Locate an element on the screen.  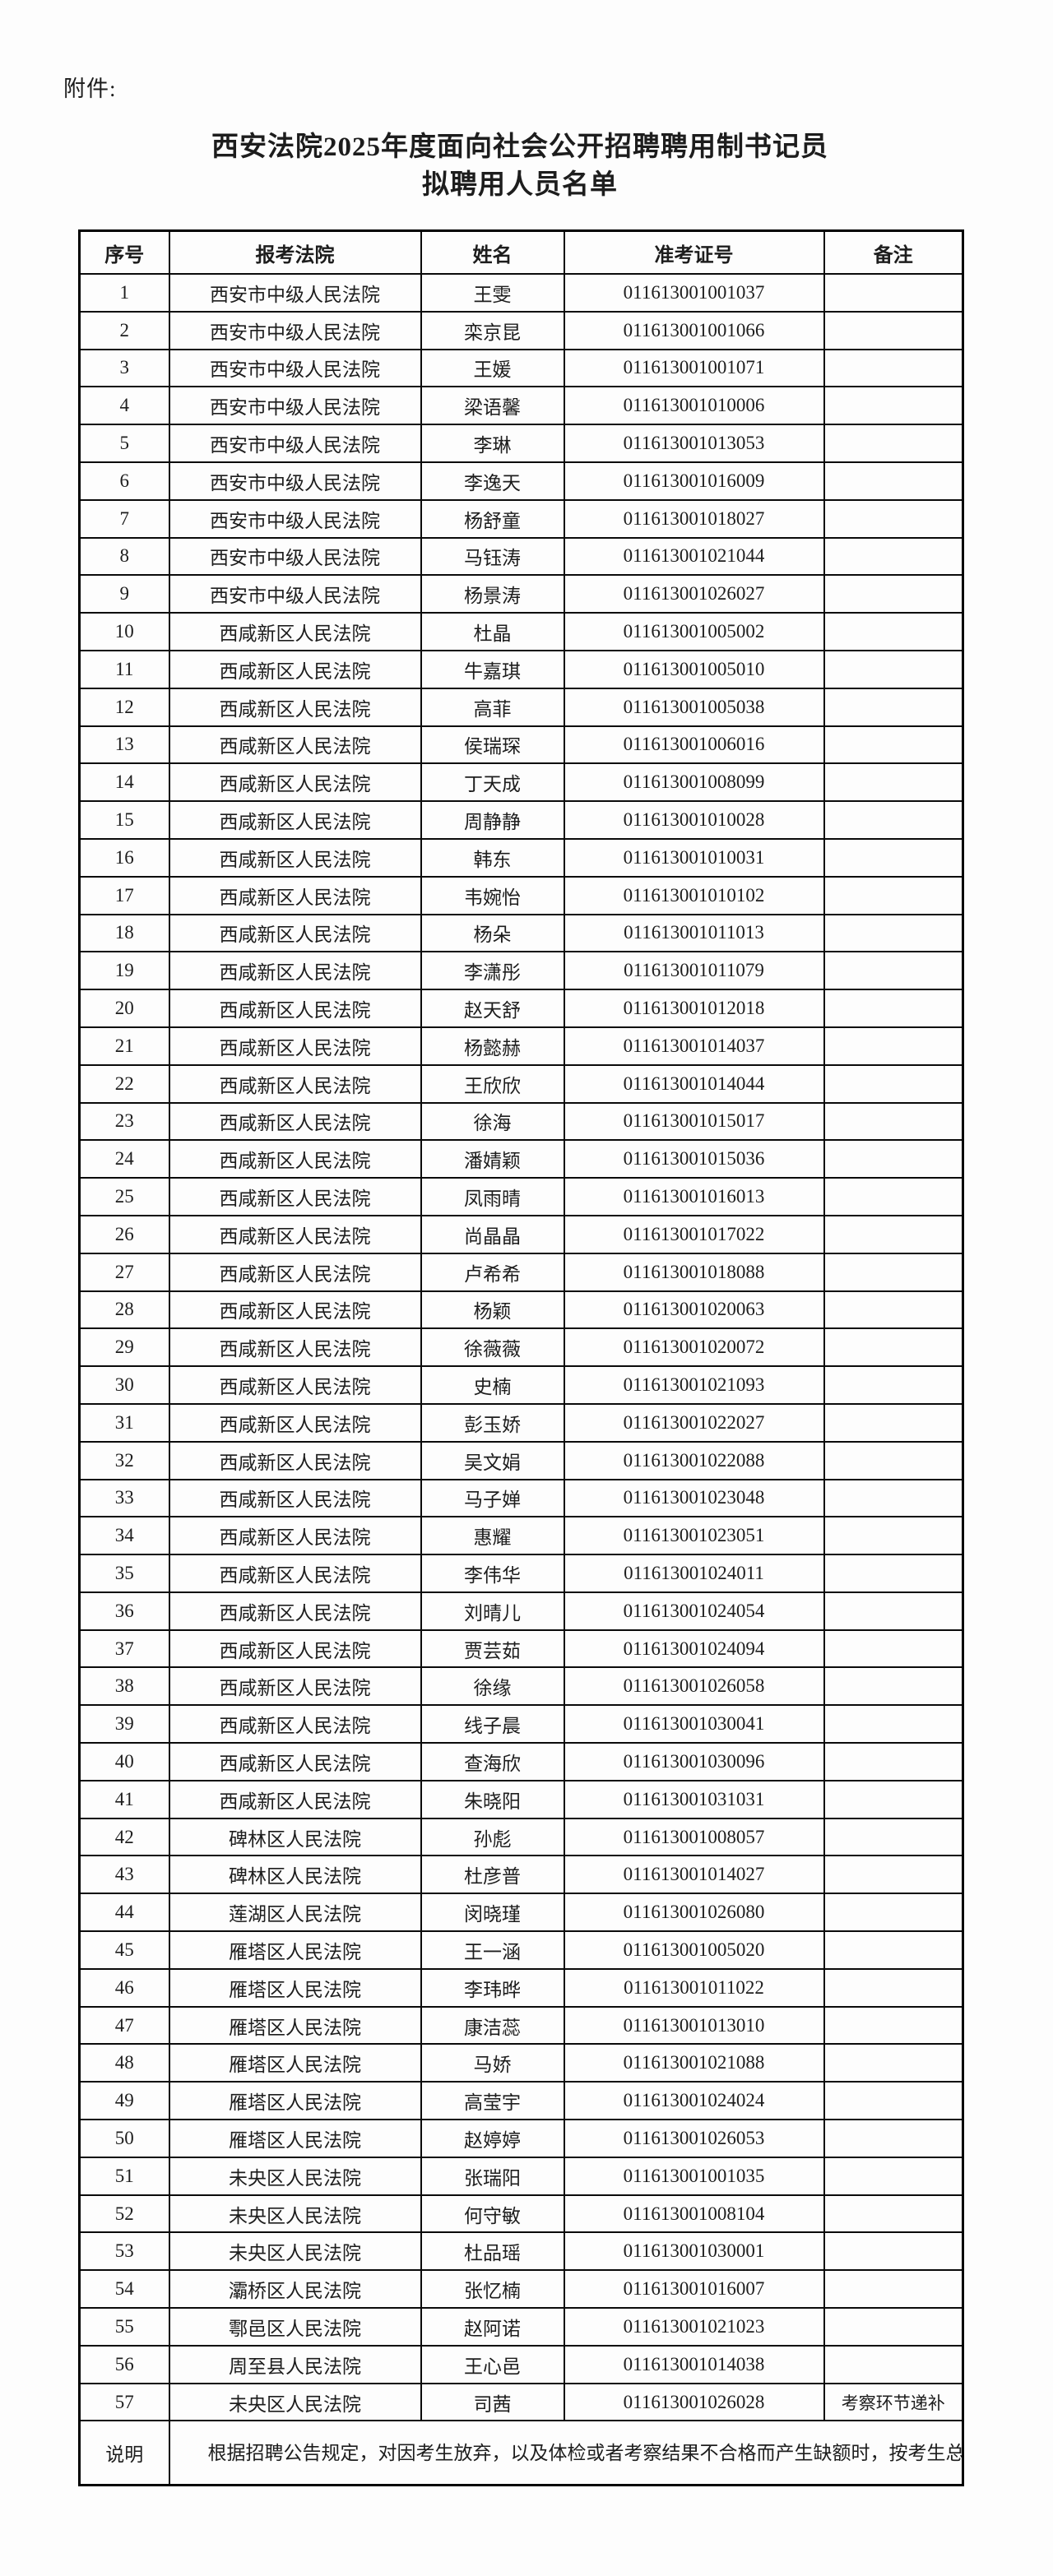
ticket-number-cell: 011613001001071 is located at coordinates (694, 368).